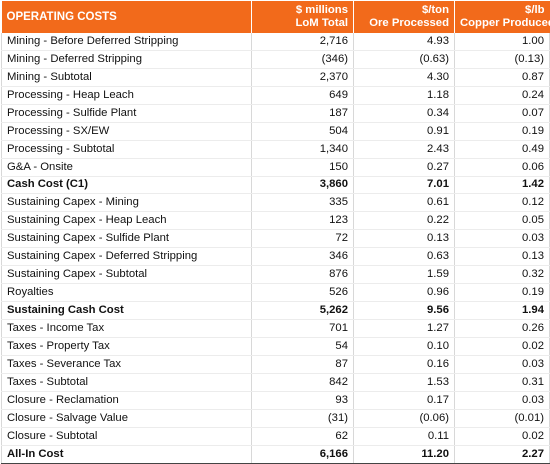  Describe the element at coordinates (302, 149) in the screenshot. I see `row-lom-total: 1,340` at that location.